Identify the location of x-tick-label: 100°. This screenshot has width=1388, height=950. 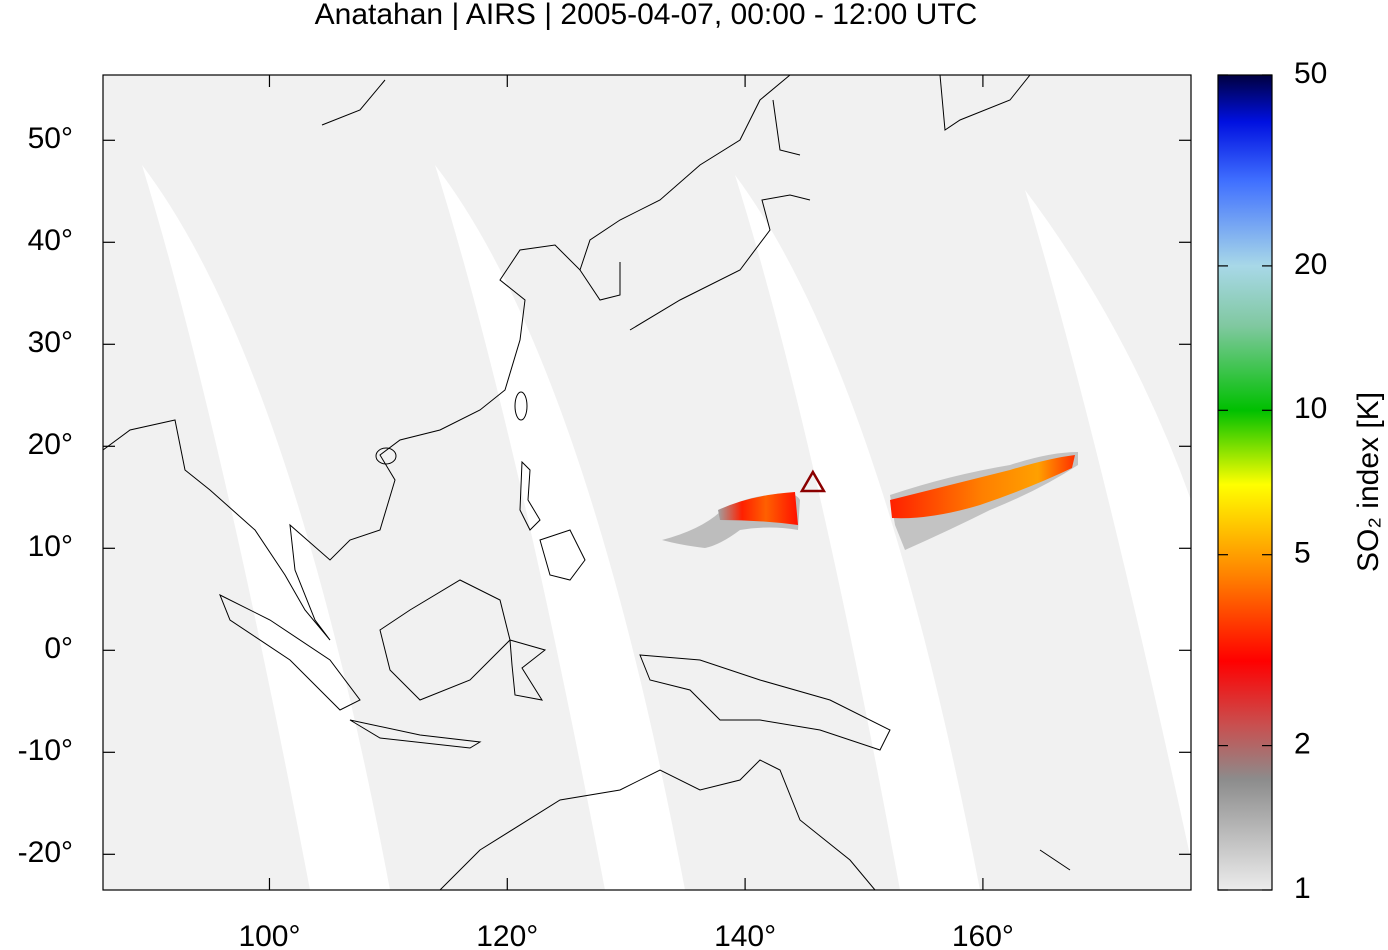
(269, 935).